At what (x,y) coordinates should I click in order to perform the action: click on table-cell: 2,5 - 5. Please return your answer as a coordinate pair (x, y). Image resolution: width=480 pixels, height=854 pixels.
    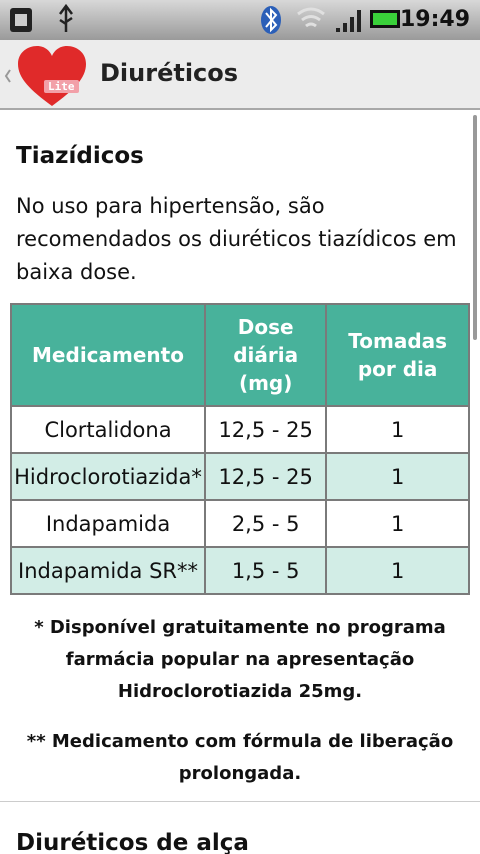
    Looking at the image, I should click on (266, 523).